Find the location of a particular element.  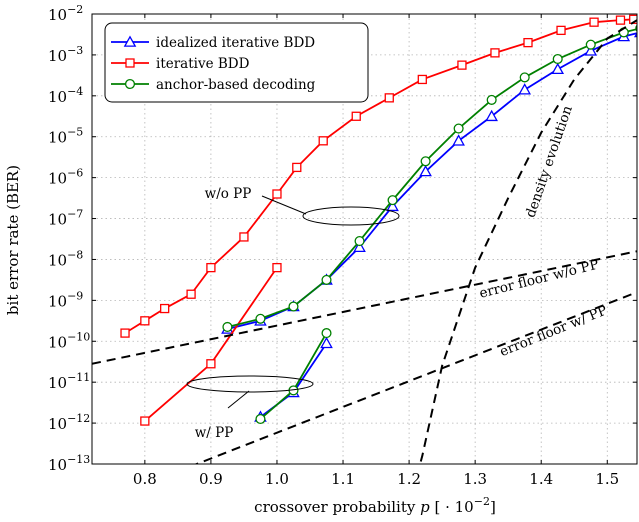

annotation-label: w/o PP is located at coordinates (228, 194).